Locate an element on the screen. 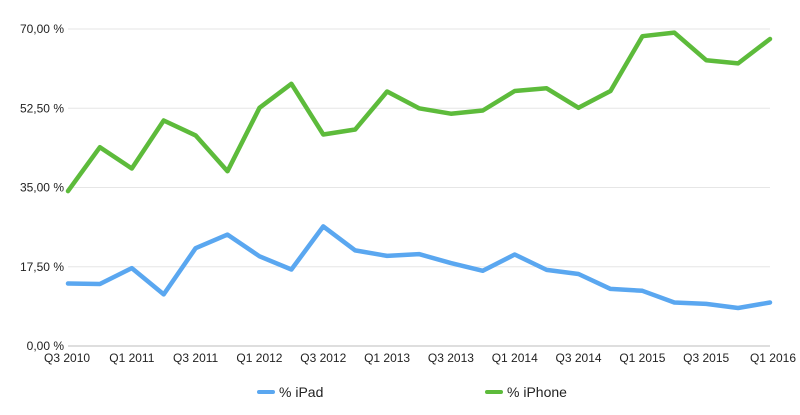 Image resolution: width=800 pixels, height=415 pixels. y-tick-label: 35,00 % is located at coordinates (42, 188).